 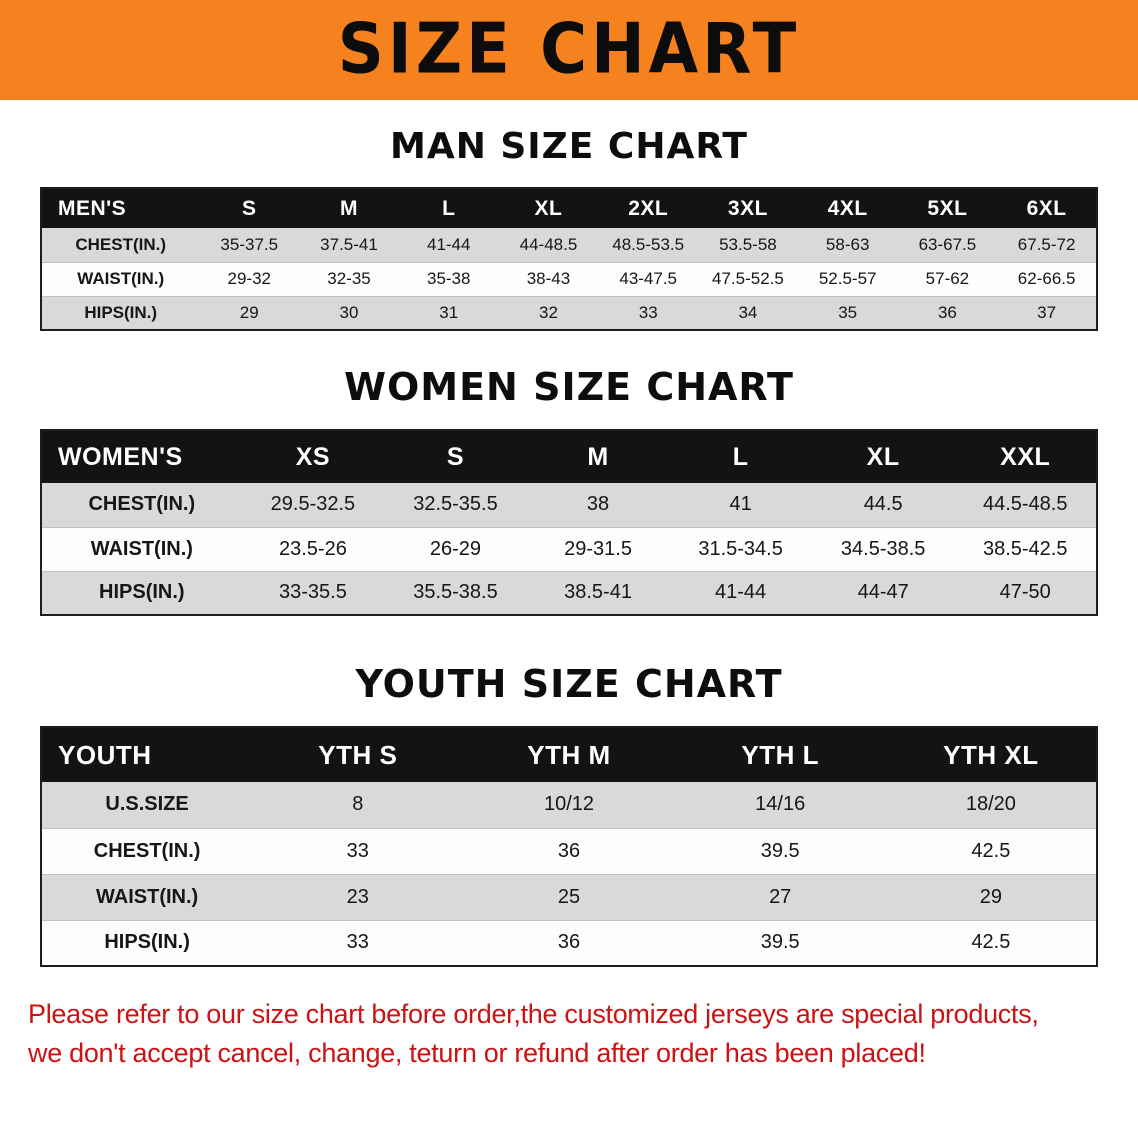 What do you see at coordinates (548, 208) in the screenshot?
I see `size-column-header: XL` at bounding box center [548, 208].